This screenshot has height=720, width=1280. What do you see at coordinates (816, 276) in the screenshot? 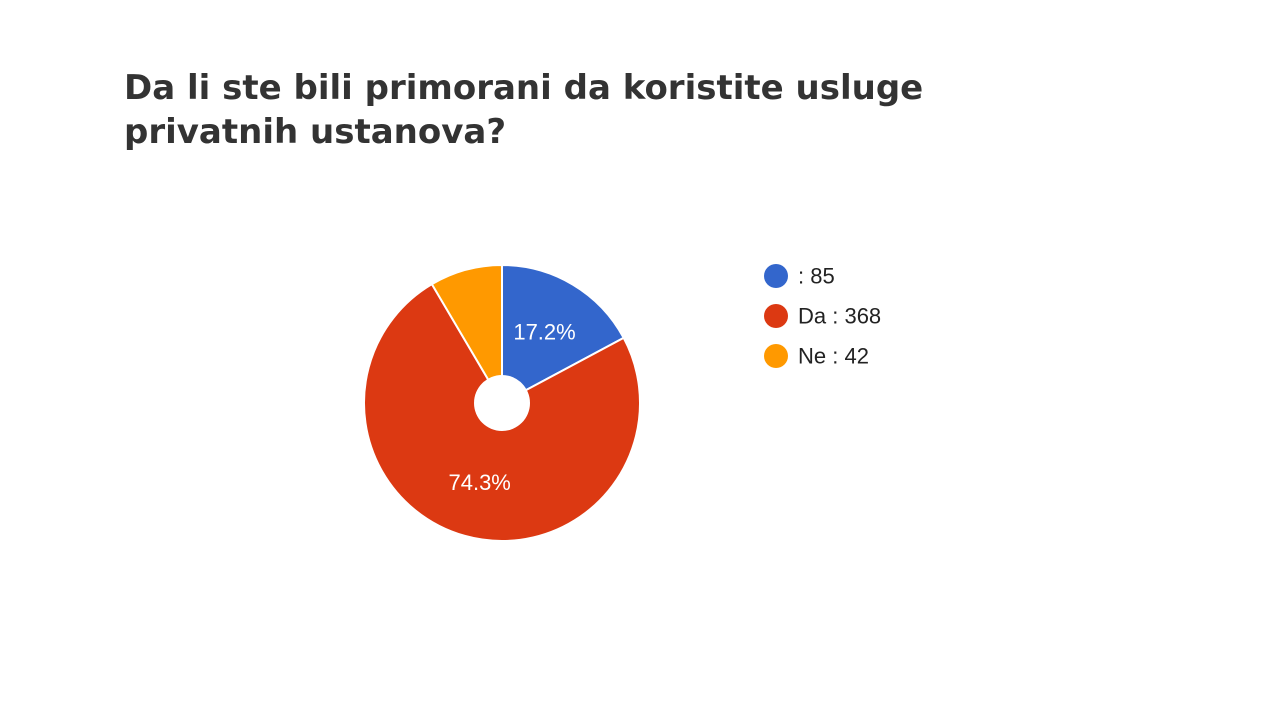
I see `legend-label: : 85` at bounding box center [816, 276].